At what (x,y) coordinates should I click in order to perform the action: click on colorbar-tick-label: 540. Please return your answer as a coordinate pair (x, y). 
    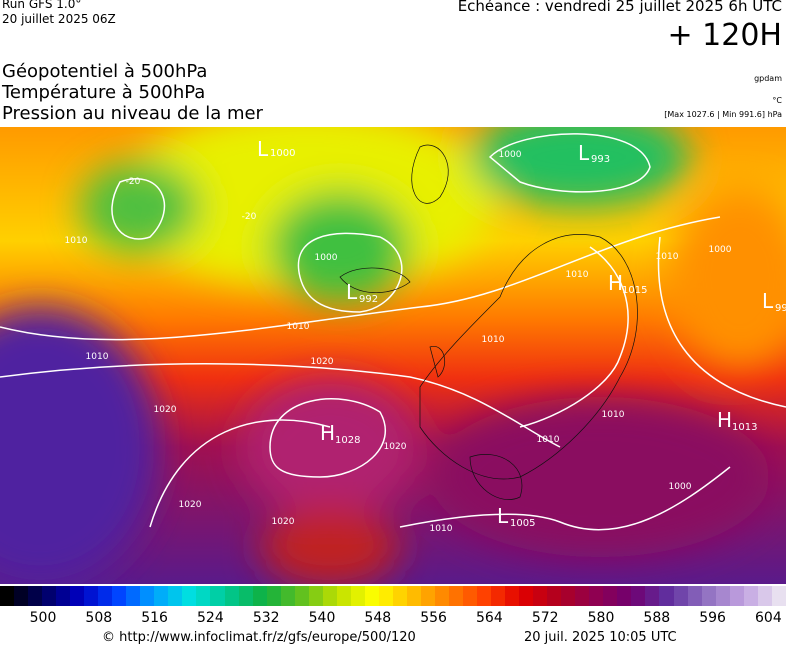
    Looking at the image, I should click on (322, 618).